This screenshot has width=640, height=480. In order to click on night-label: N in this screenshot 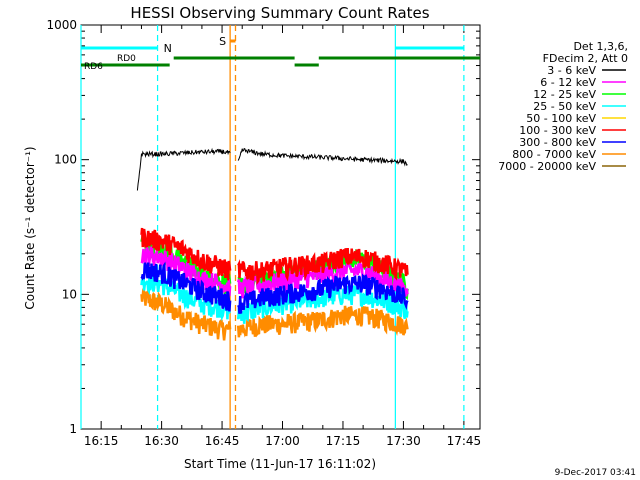, I will do `click(168, 48)`.